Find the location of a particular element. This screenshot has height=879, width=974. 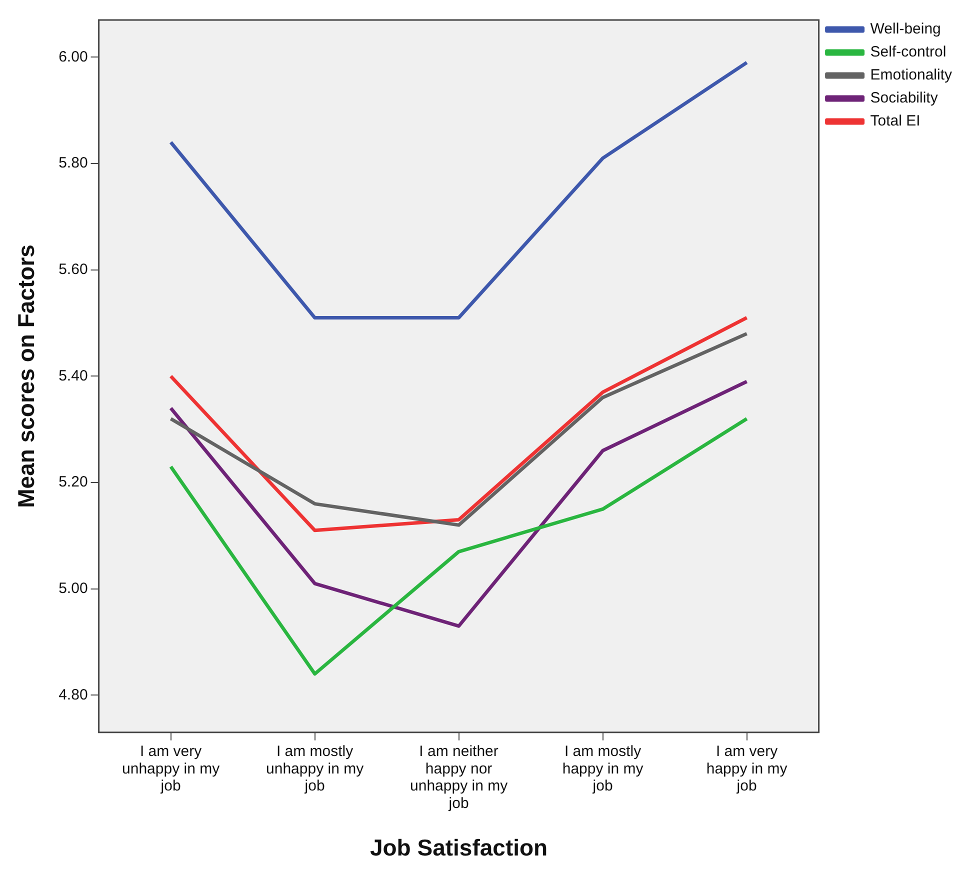

legend-label: Sociability is located at coordinates (904, 98).